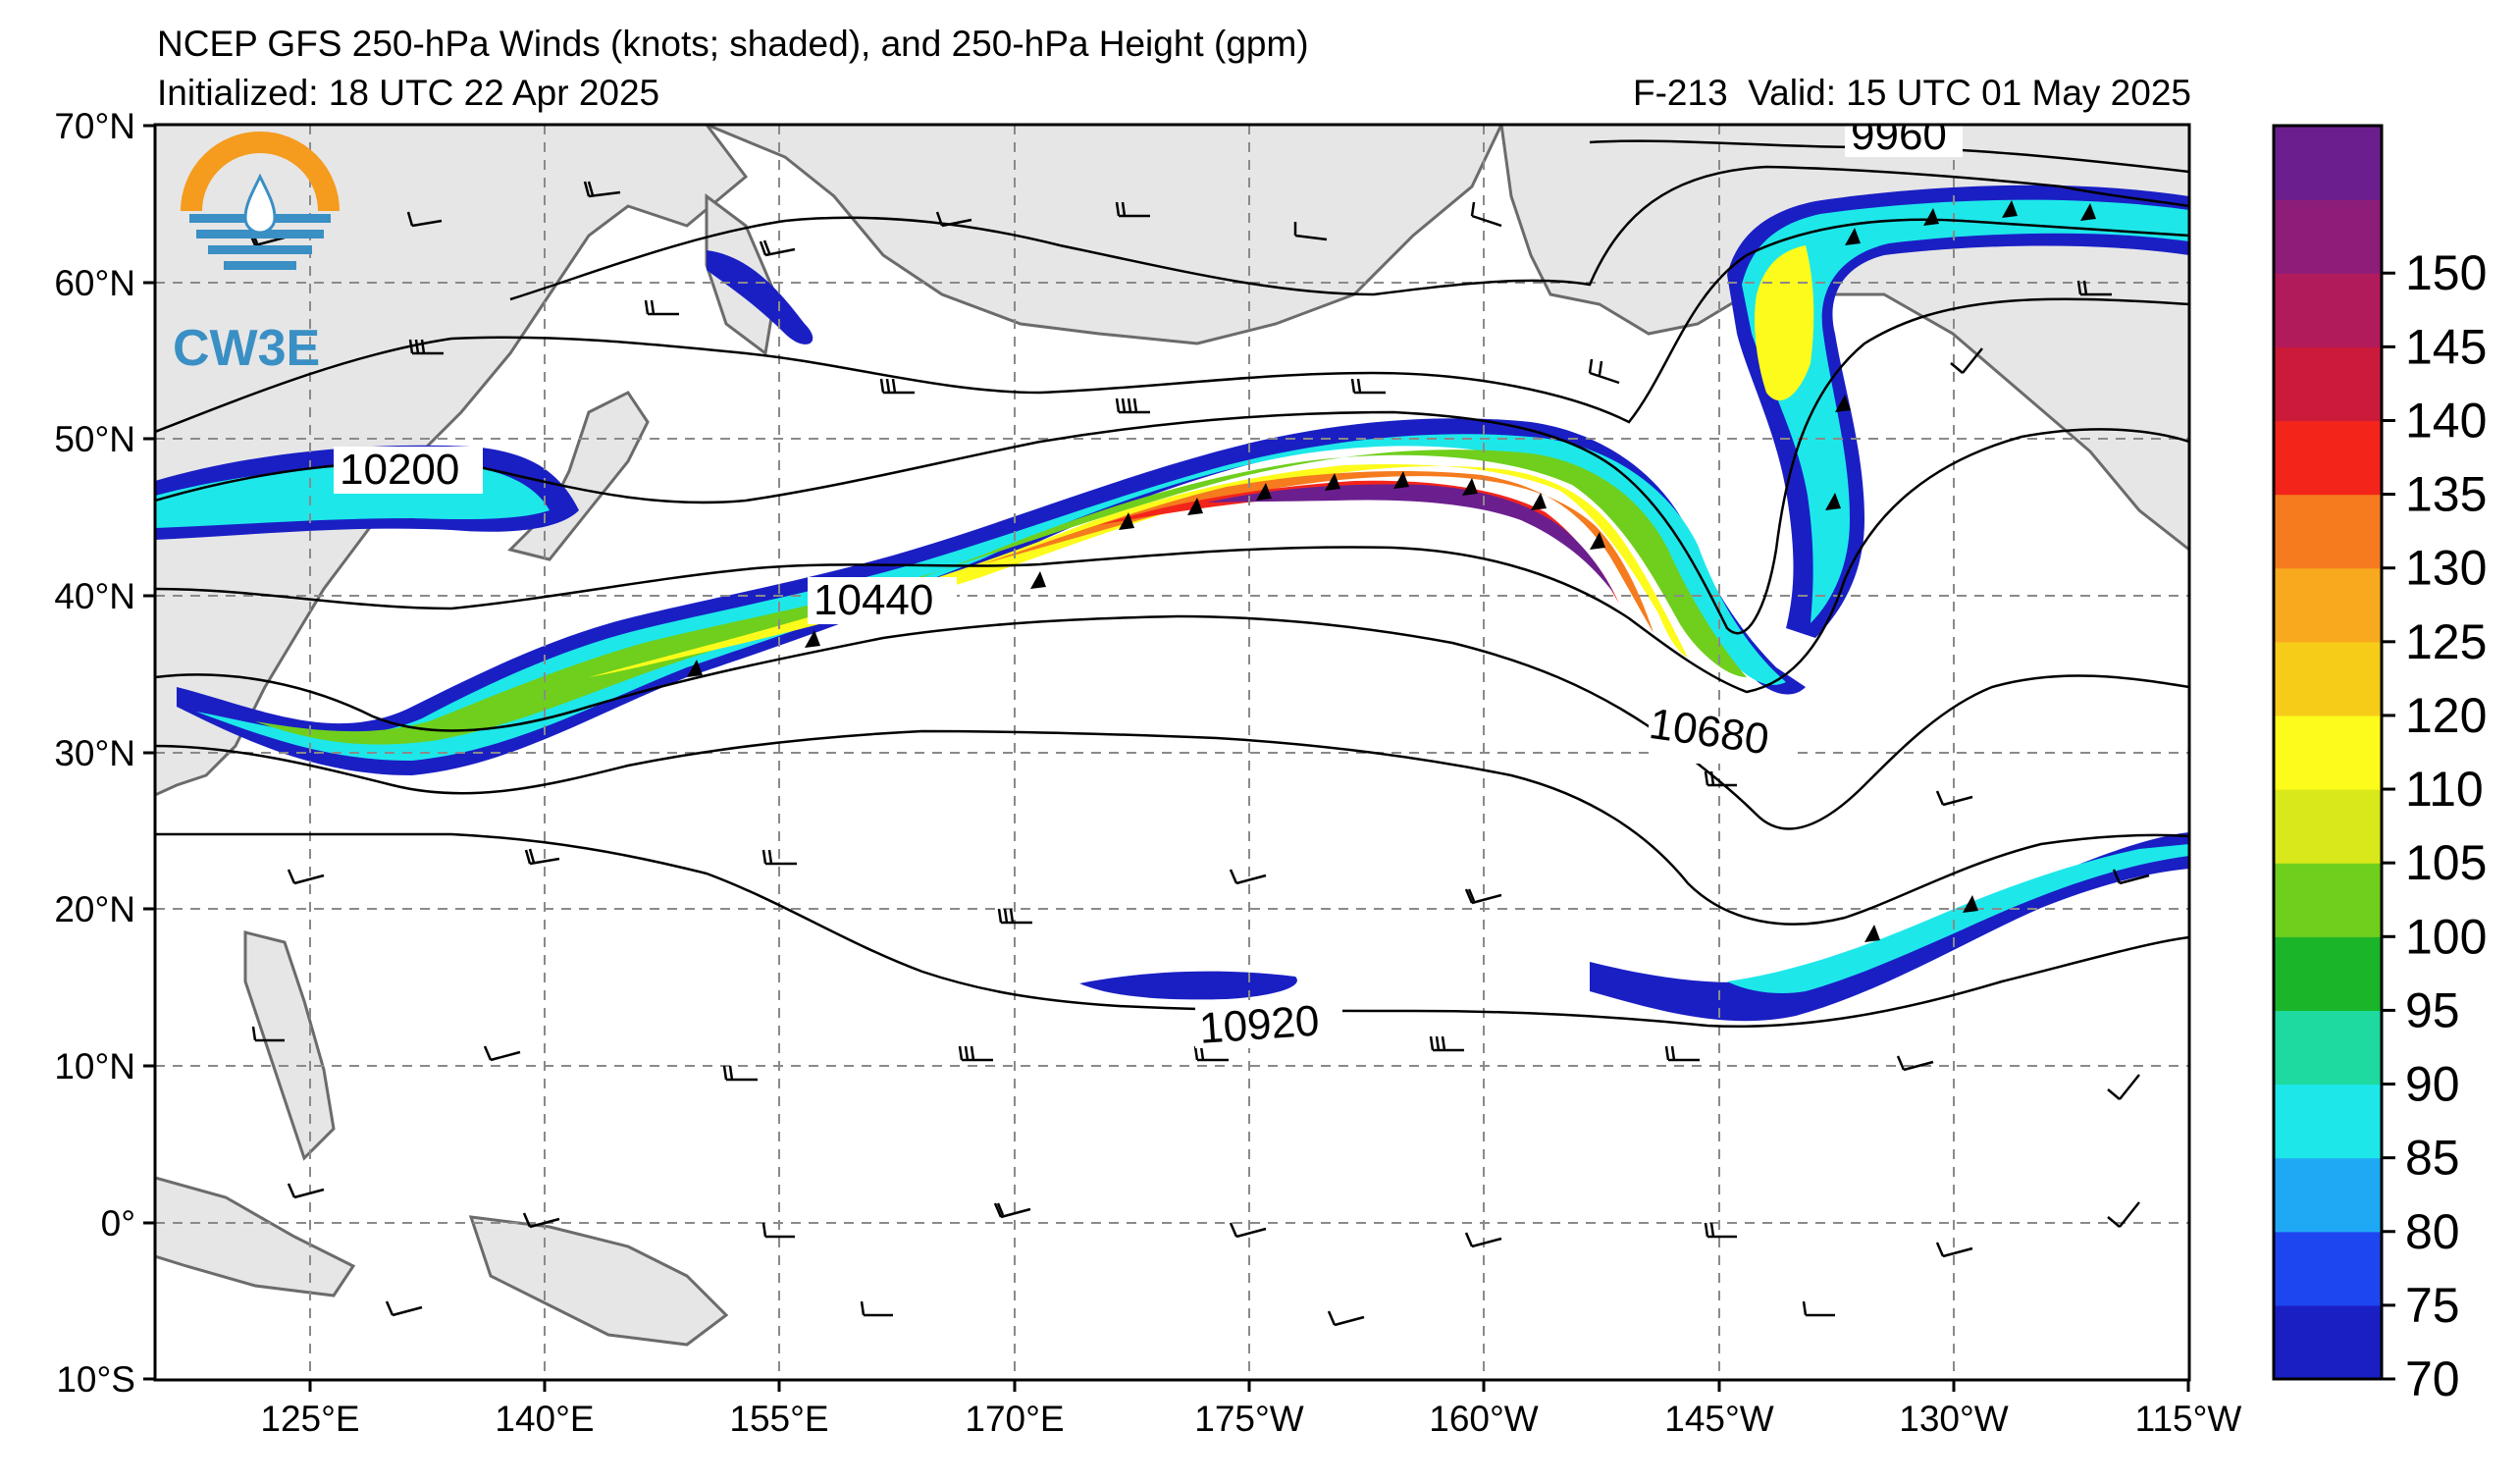 The height and width of the screenshot is (1483, 2520). Describe the element at coordinates (1138, 570) in the screenshot. I see `jet-main-yellow` at that location.